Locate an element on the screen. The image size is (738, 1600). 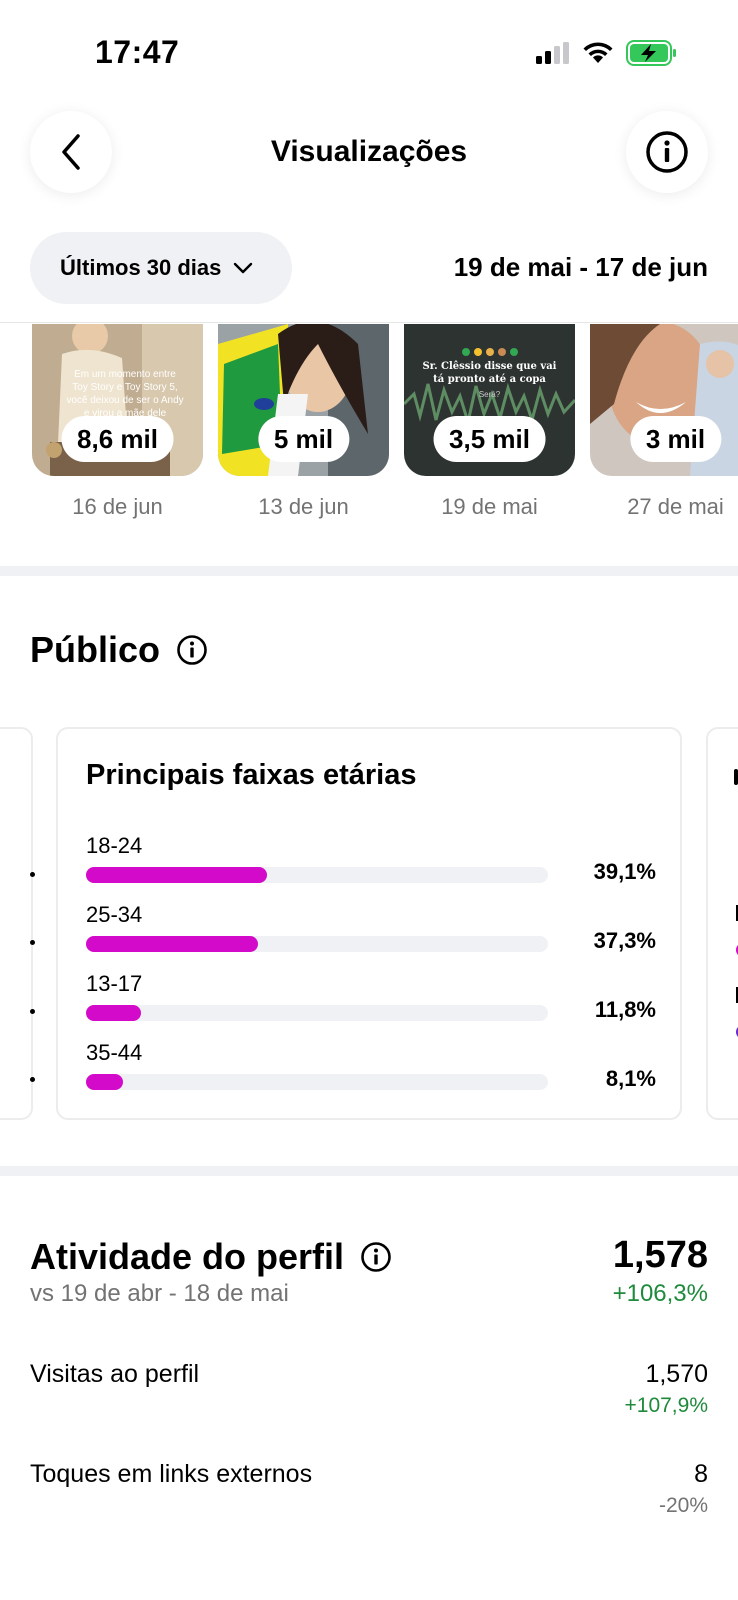
content-date: 16 de jun is located at coordinates (117, 506).